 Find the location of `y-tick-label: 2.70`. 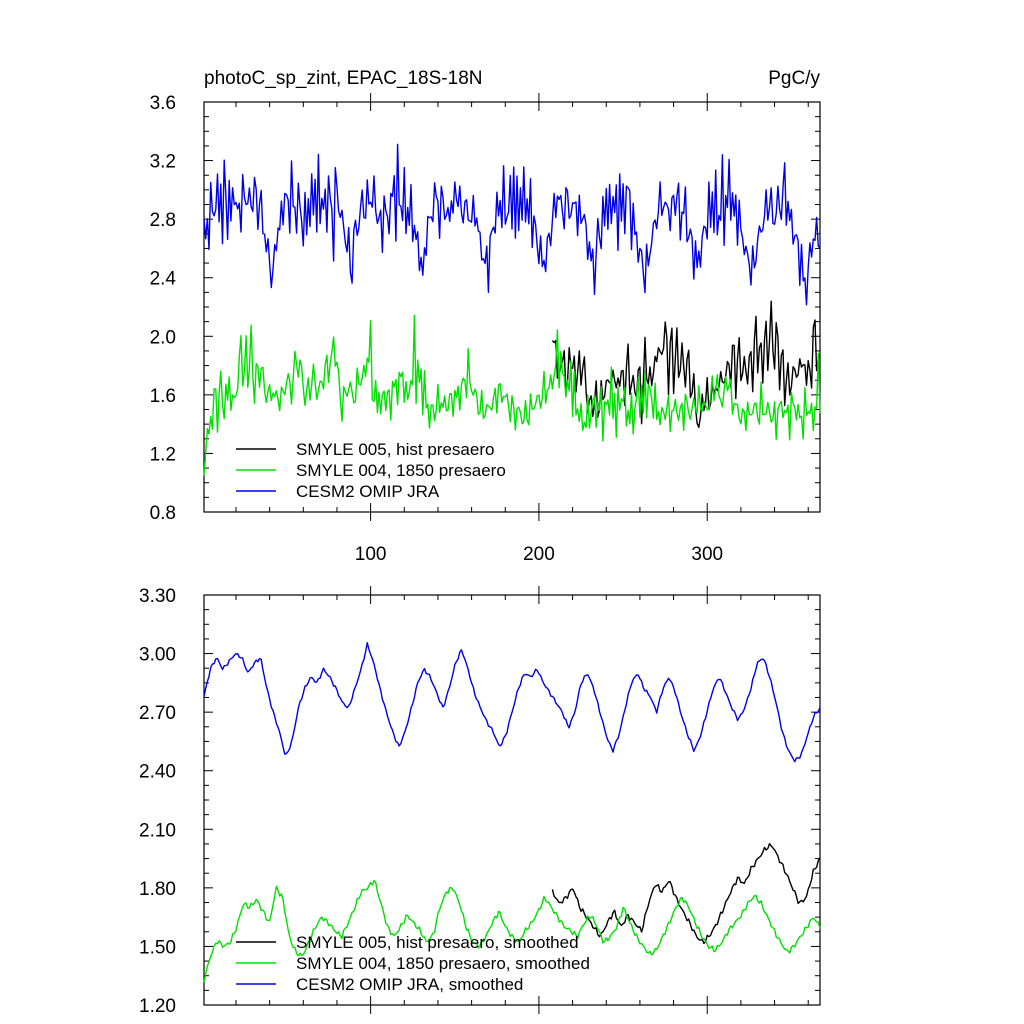

y-tick-label: 2.70 is located at coordinates (157, 713).